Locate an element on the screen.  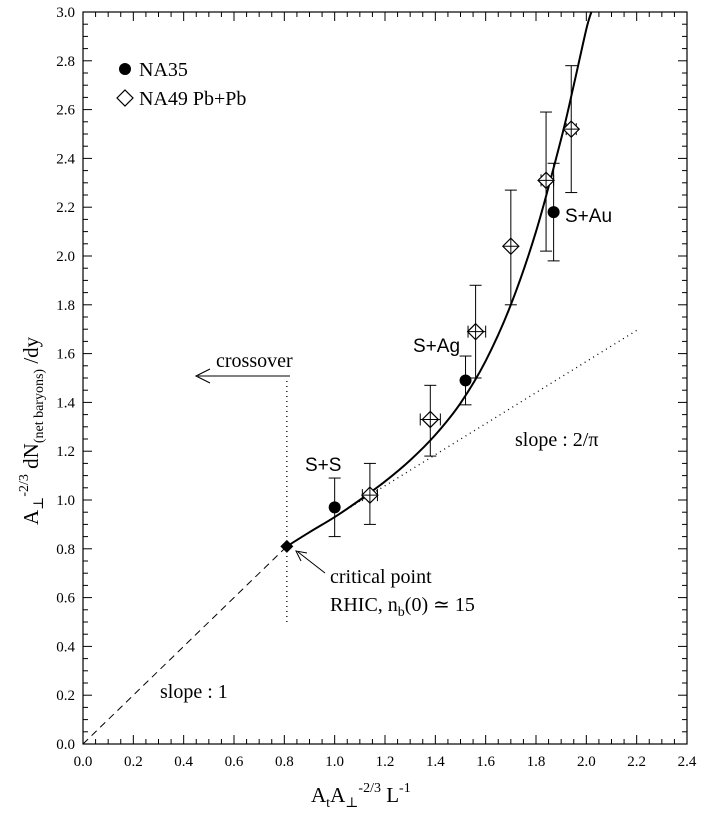
x-tick-label: 1.6 is located at coordinates (485, 762).